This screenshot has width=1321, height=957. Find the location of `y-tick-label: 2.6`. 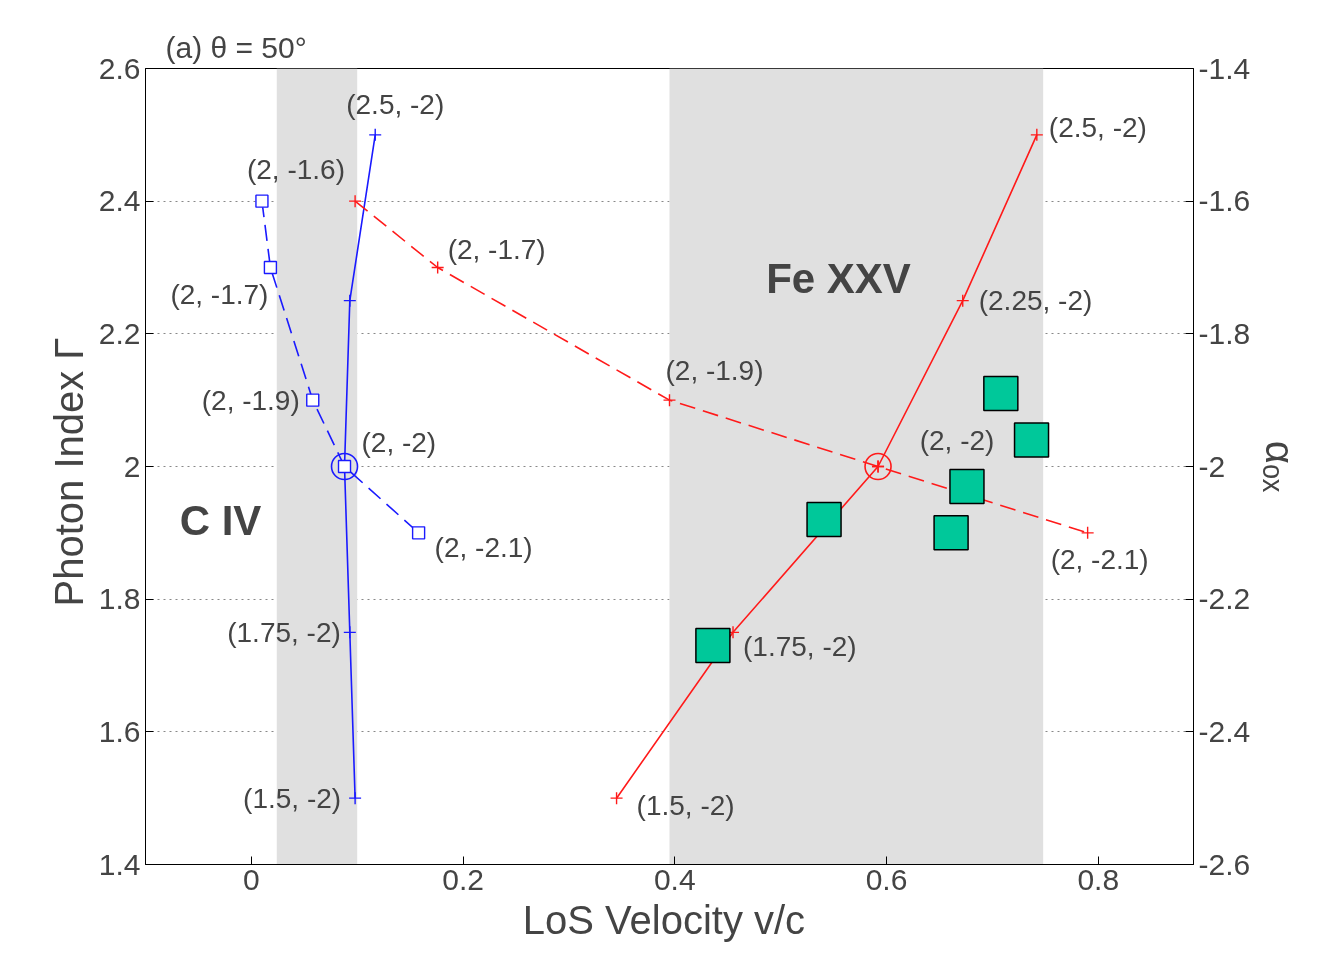

y-tick-label: 2.6 is located at coordinates (119, 68).